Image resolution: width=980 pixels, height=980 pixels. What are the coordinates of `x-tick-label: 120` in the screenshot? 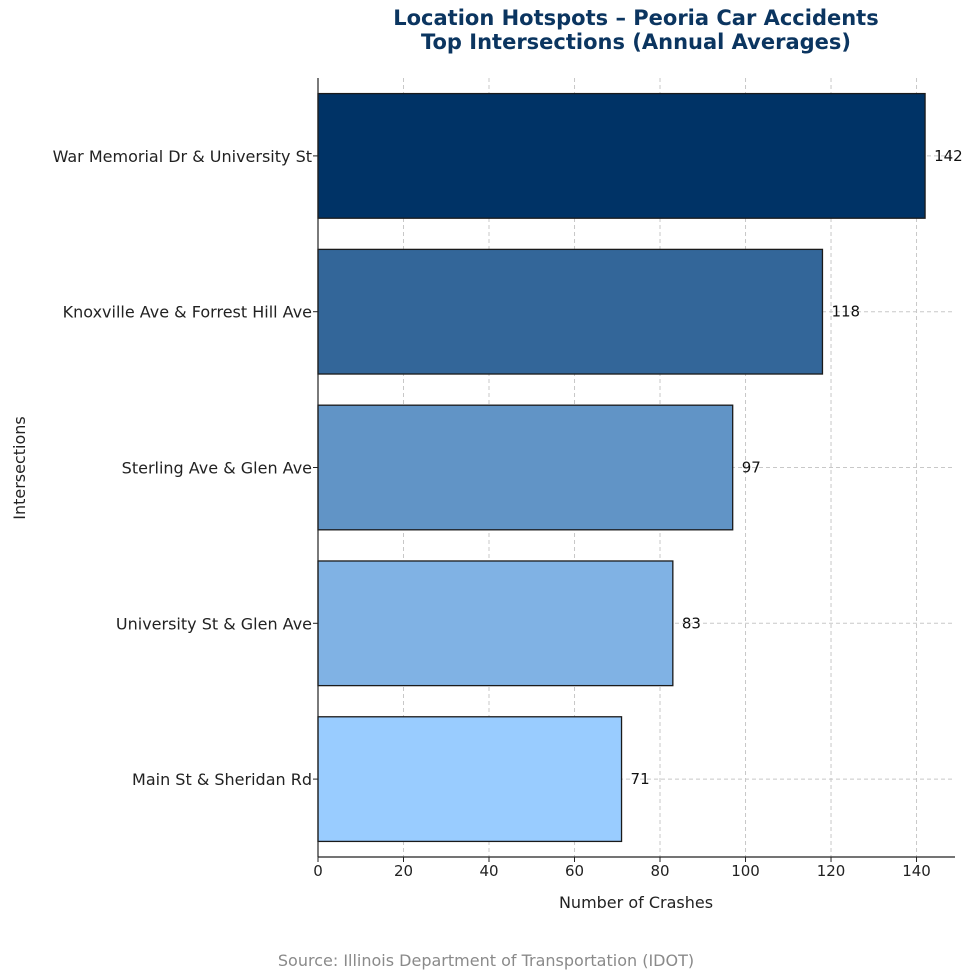 It's located at (831, 871).